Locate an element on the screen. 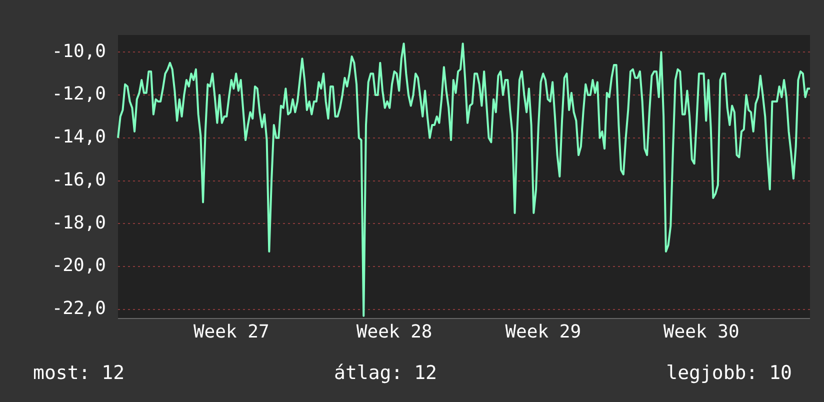  x-tick-label: Week 27 is located at coordinates (231, 331).